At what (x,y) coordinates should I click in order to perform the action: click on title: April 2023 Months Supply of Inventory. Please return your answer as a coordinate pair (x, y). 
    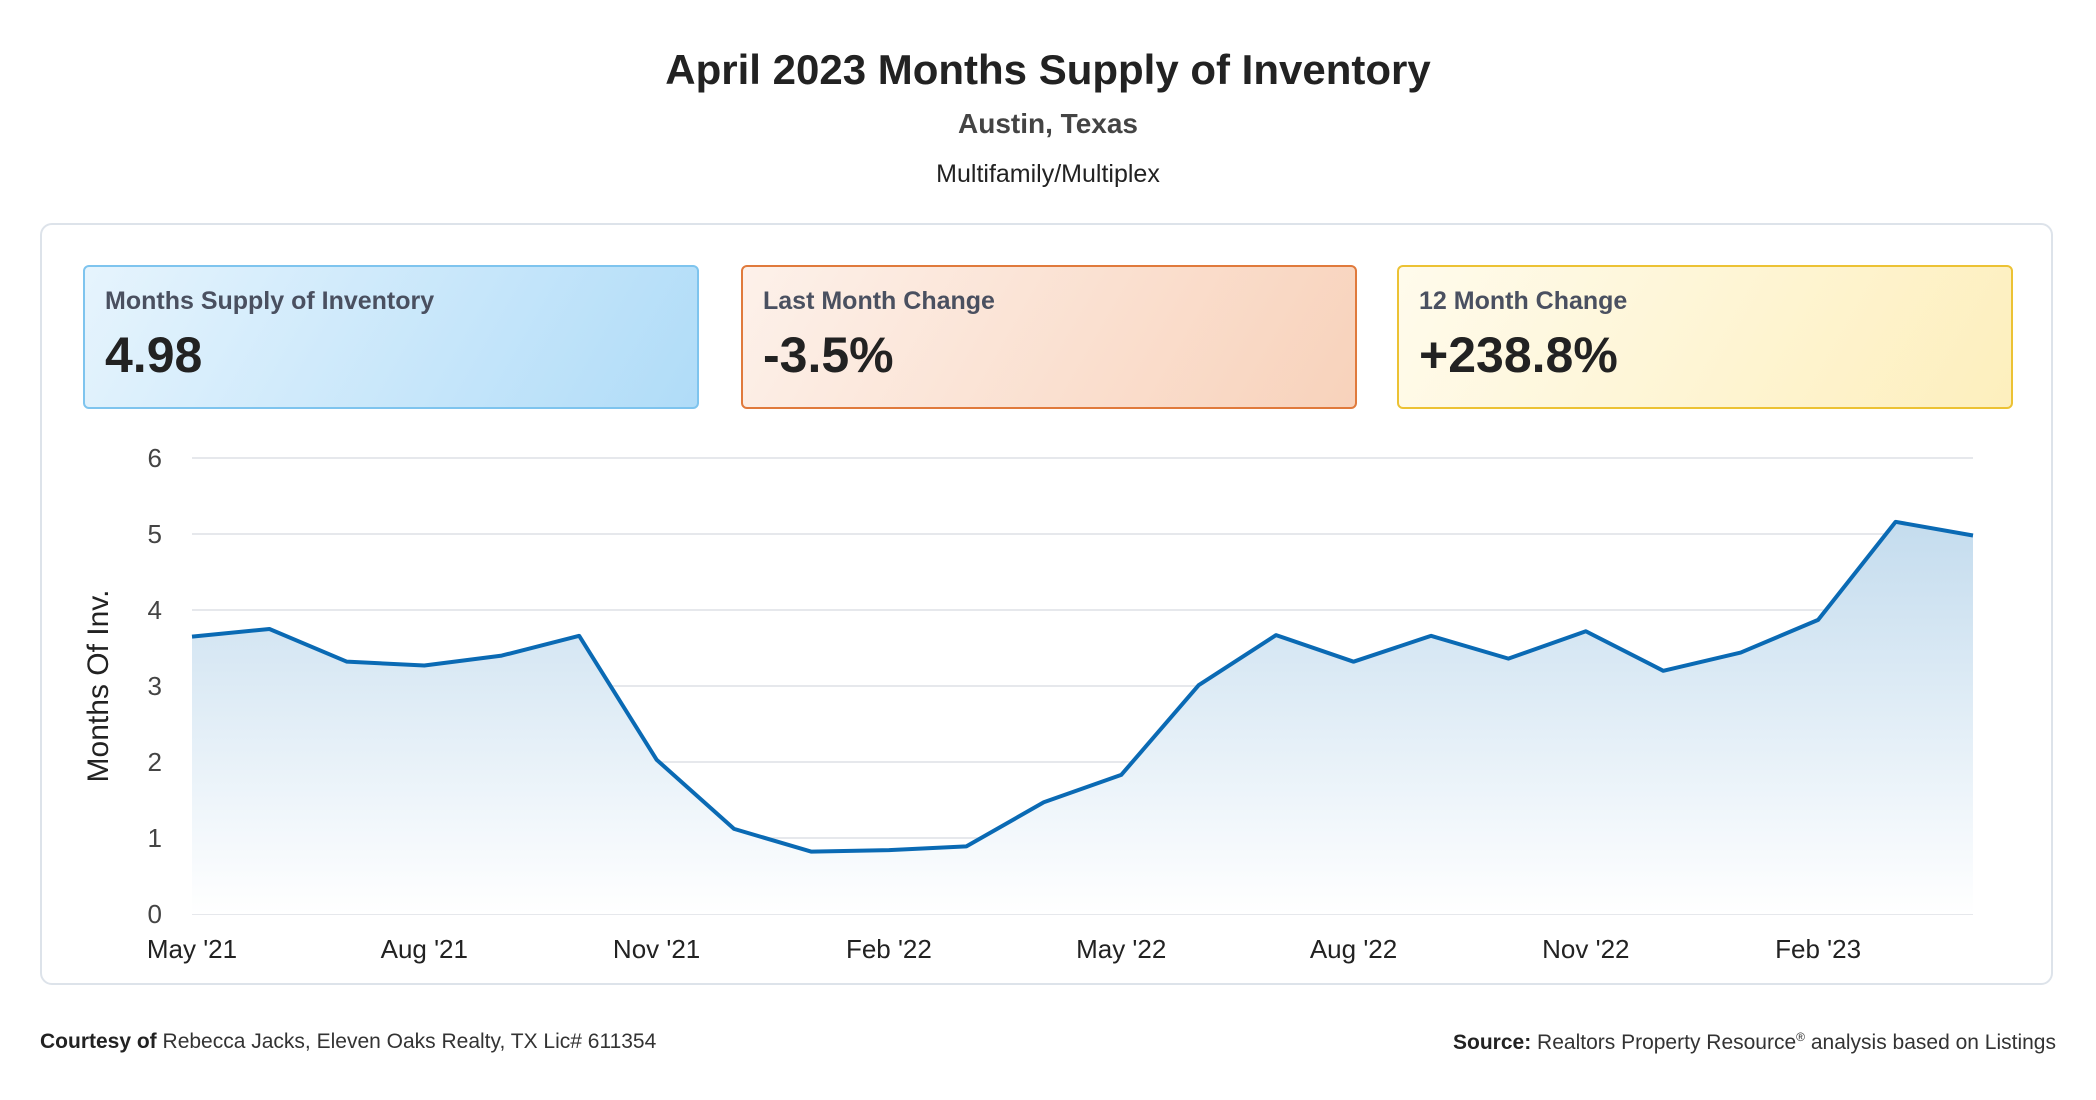
    Looking at the image, I should click on (1048, 69).